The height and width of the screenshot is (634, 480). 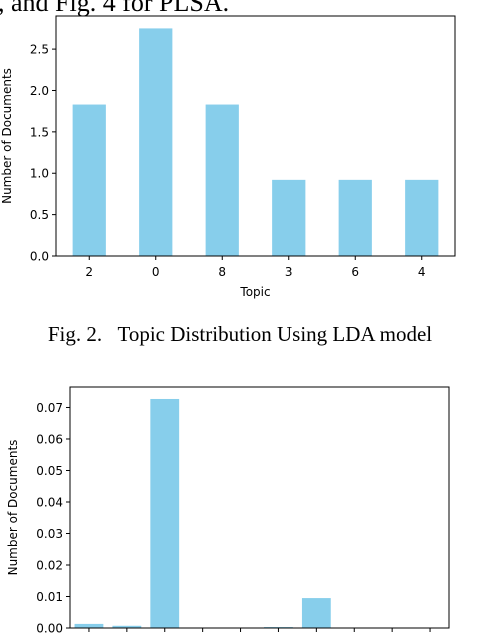 What do you see at coordinates (49, 565) in the screenshot?
I see `y-tick-label: 0.02` at bounding box center [49, 565].